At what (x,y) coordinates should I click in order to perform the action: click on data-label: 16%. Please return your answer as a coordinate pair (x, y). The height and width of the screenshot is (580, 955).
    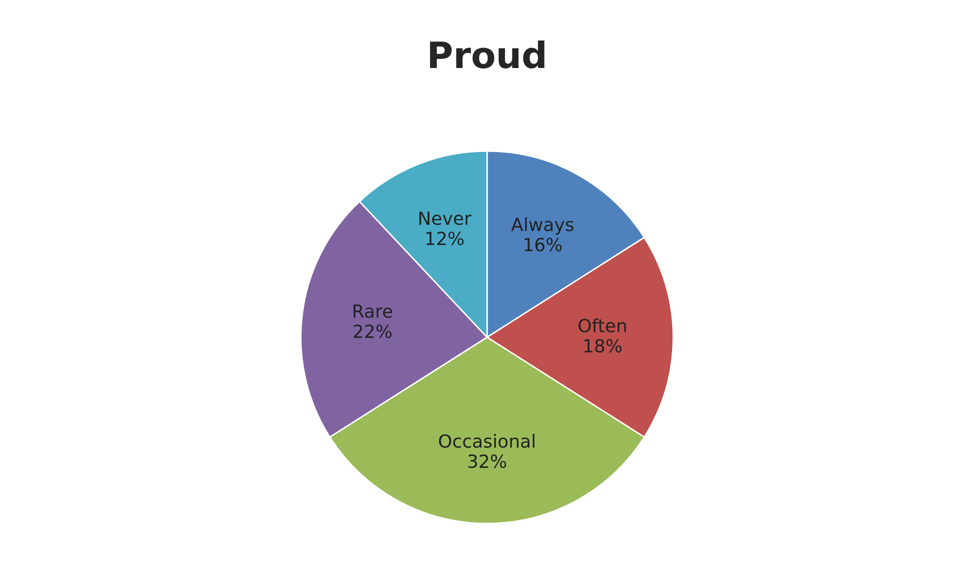
    Looking at the image, I should click on (543, 245).